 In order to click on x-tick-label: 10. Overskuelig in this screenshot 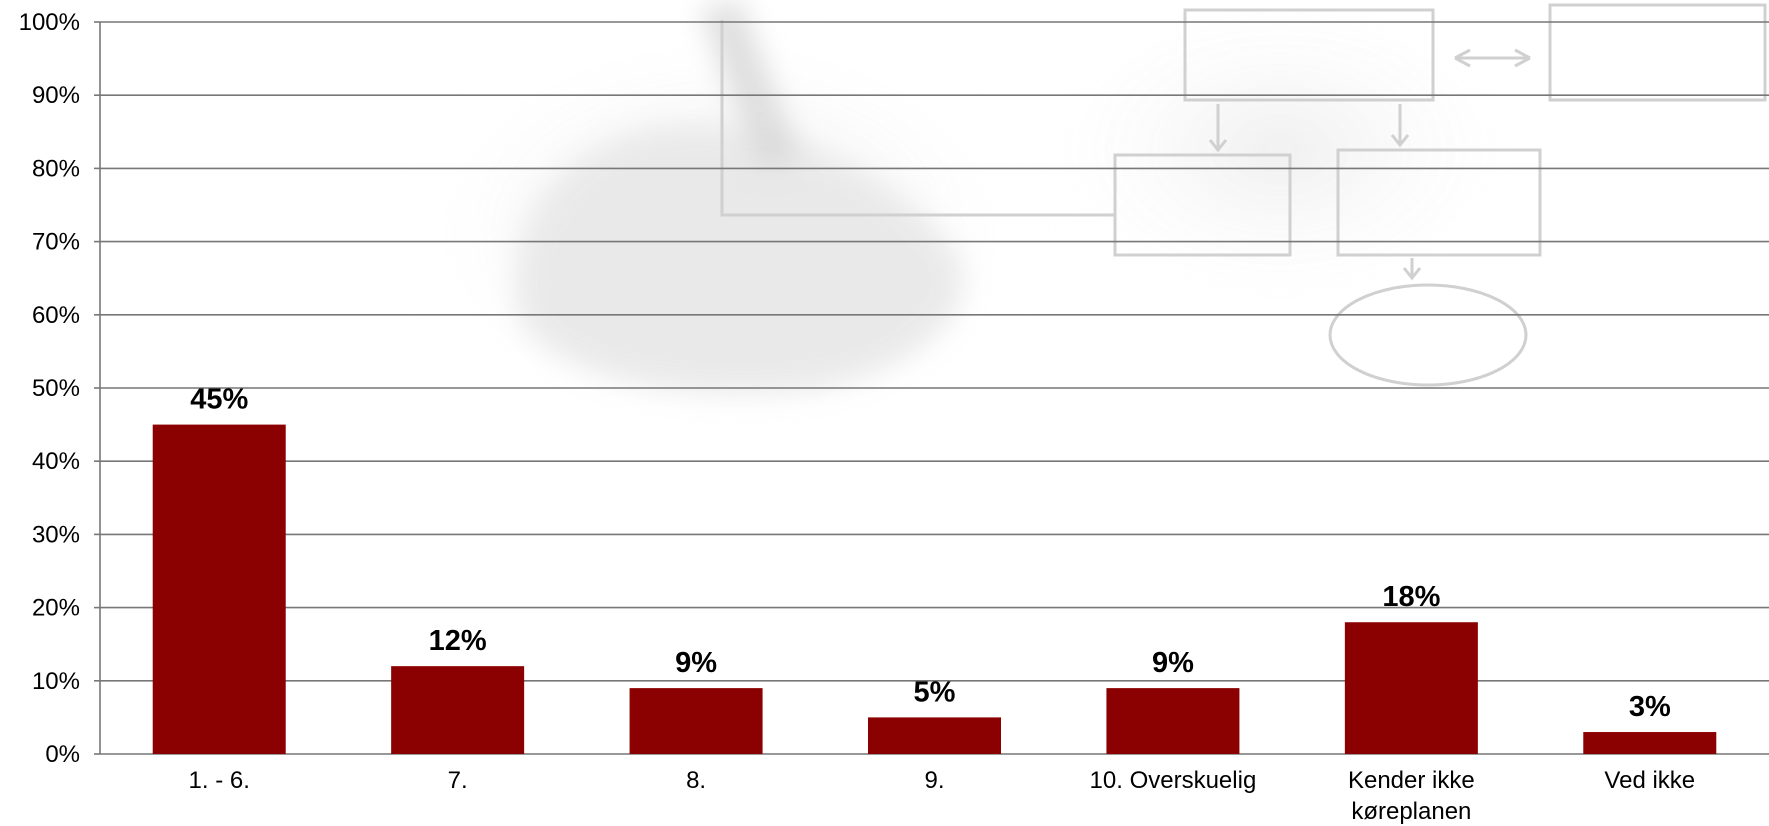, I will do `click(1173, 780)`.